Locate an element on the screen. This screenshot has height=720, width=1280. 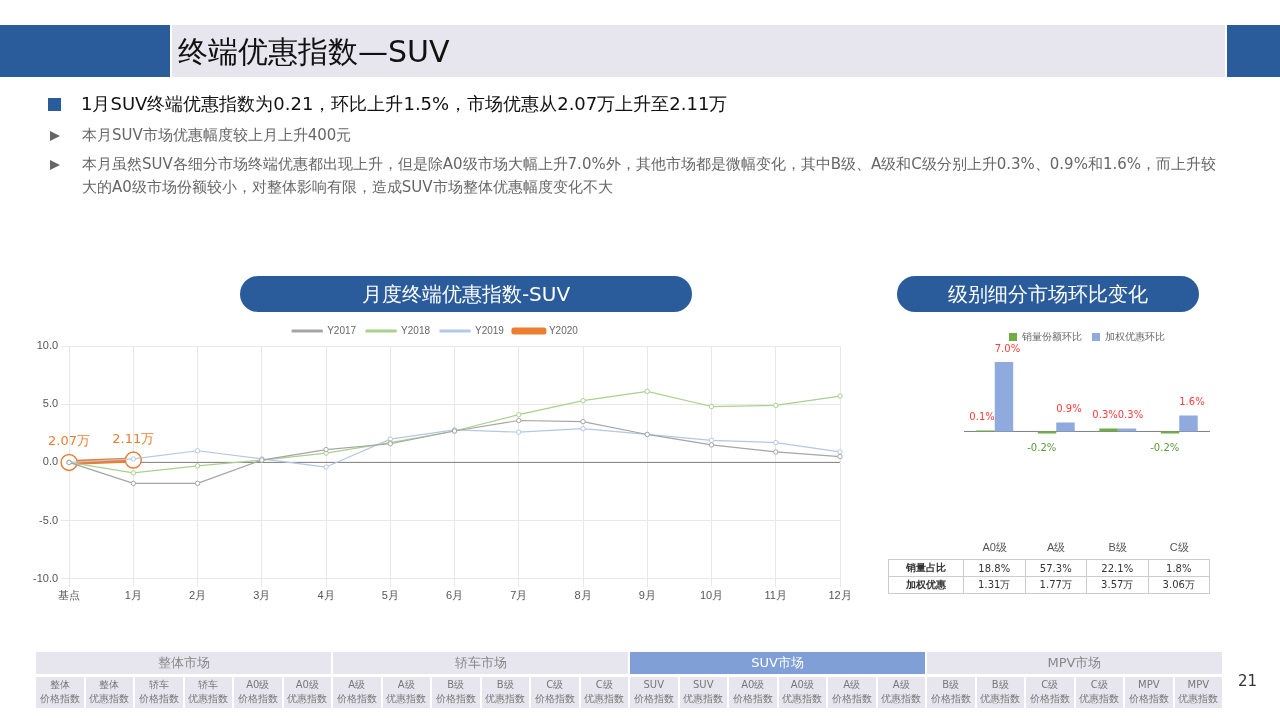
x-tick-label: 8月 is located at coordinates (583, 595).